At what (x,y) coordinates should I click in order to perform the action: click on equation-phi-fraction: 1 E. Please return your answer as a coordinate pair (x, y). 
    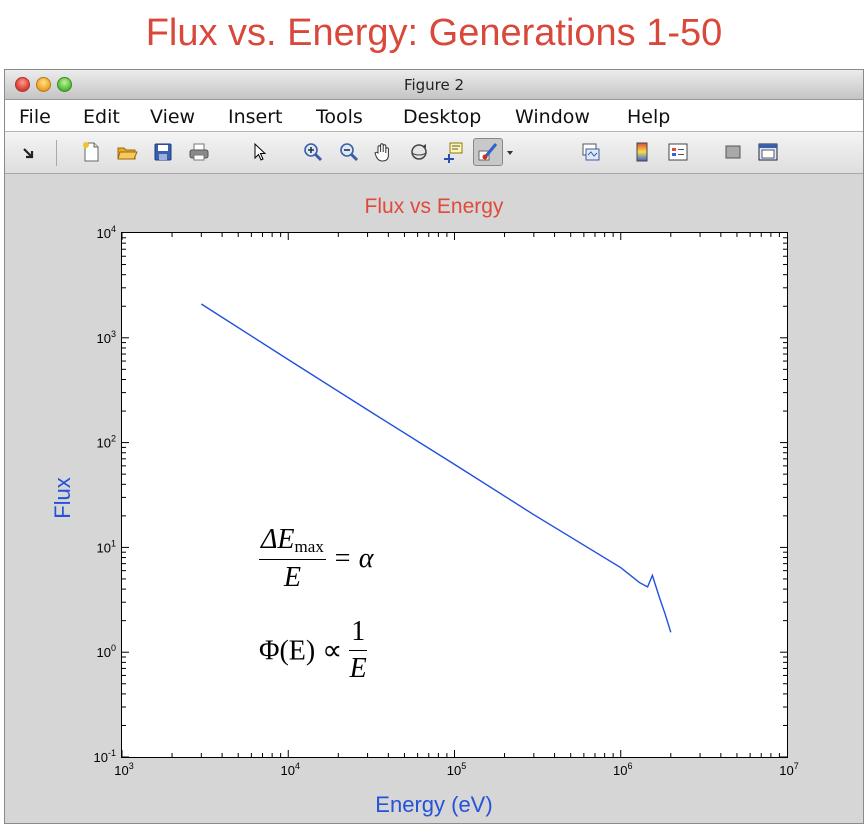
    Looking at the image, I should click on (358, 650).